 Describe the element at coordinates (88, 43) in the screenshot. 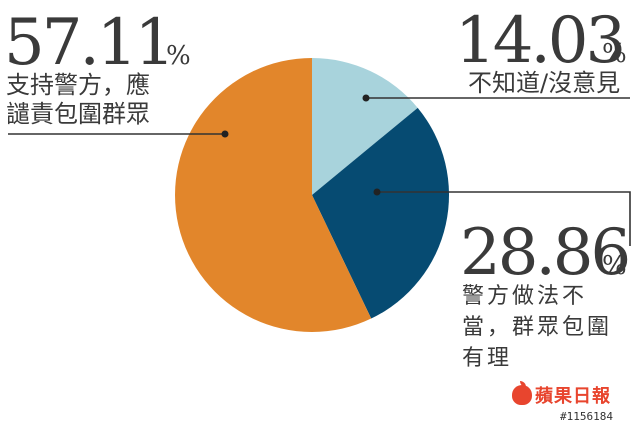

I see `value-label-57: 57.11` at that location.